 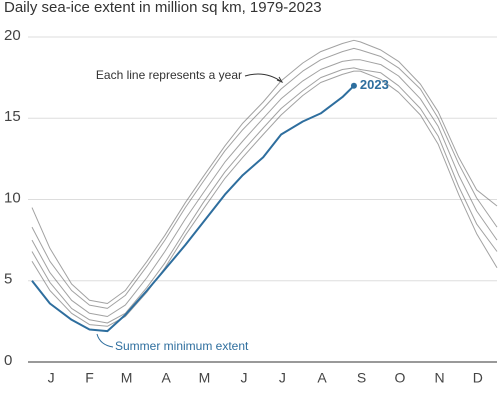 I want to click on y-tick-label: 10, so click(x=12, y=197).